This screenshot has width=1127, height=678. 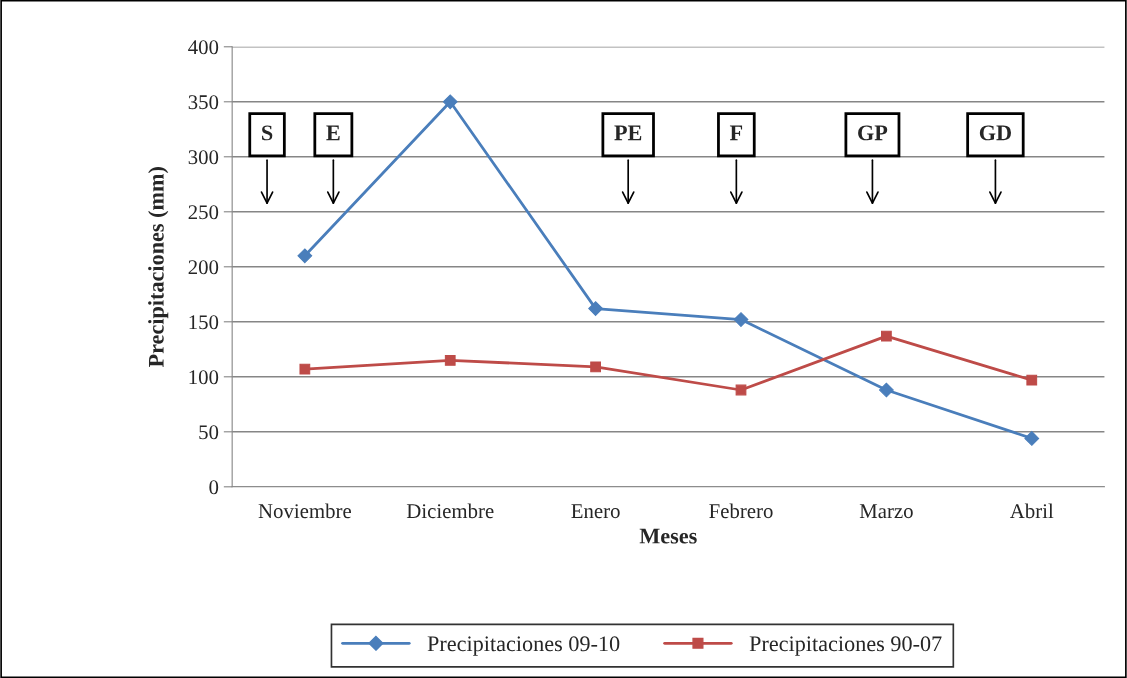 What do you see at coordinates (267, 133) in the screenshot?
I see `annotation: S` at bounding box center [267, 133].